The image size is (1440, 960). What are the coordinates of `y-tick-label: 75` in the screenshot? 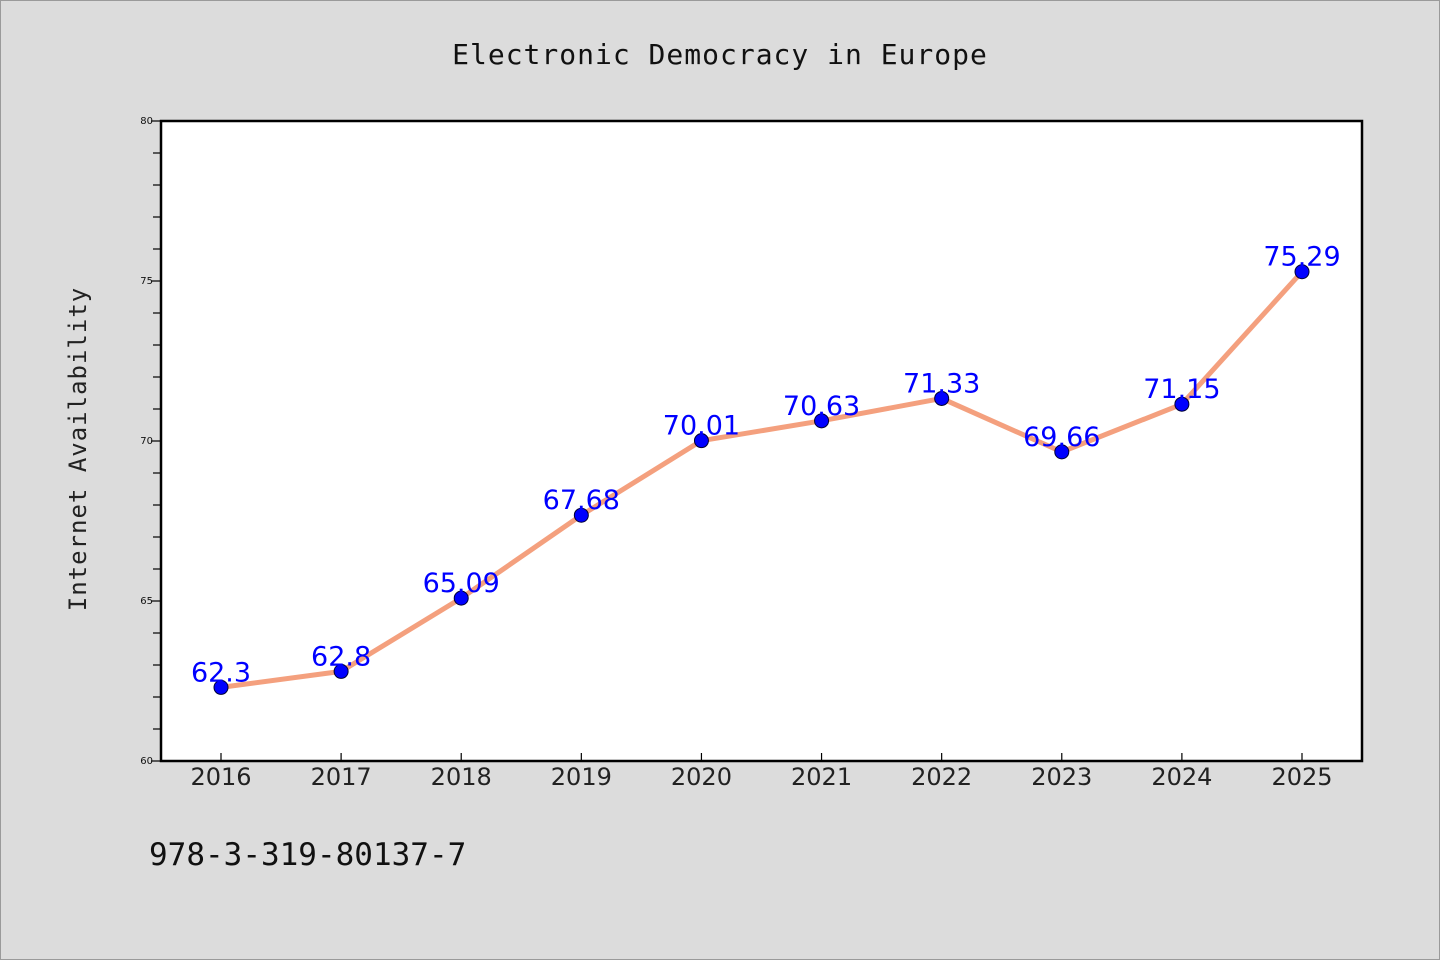 It's located at (146, 281).